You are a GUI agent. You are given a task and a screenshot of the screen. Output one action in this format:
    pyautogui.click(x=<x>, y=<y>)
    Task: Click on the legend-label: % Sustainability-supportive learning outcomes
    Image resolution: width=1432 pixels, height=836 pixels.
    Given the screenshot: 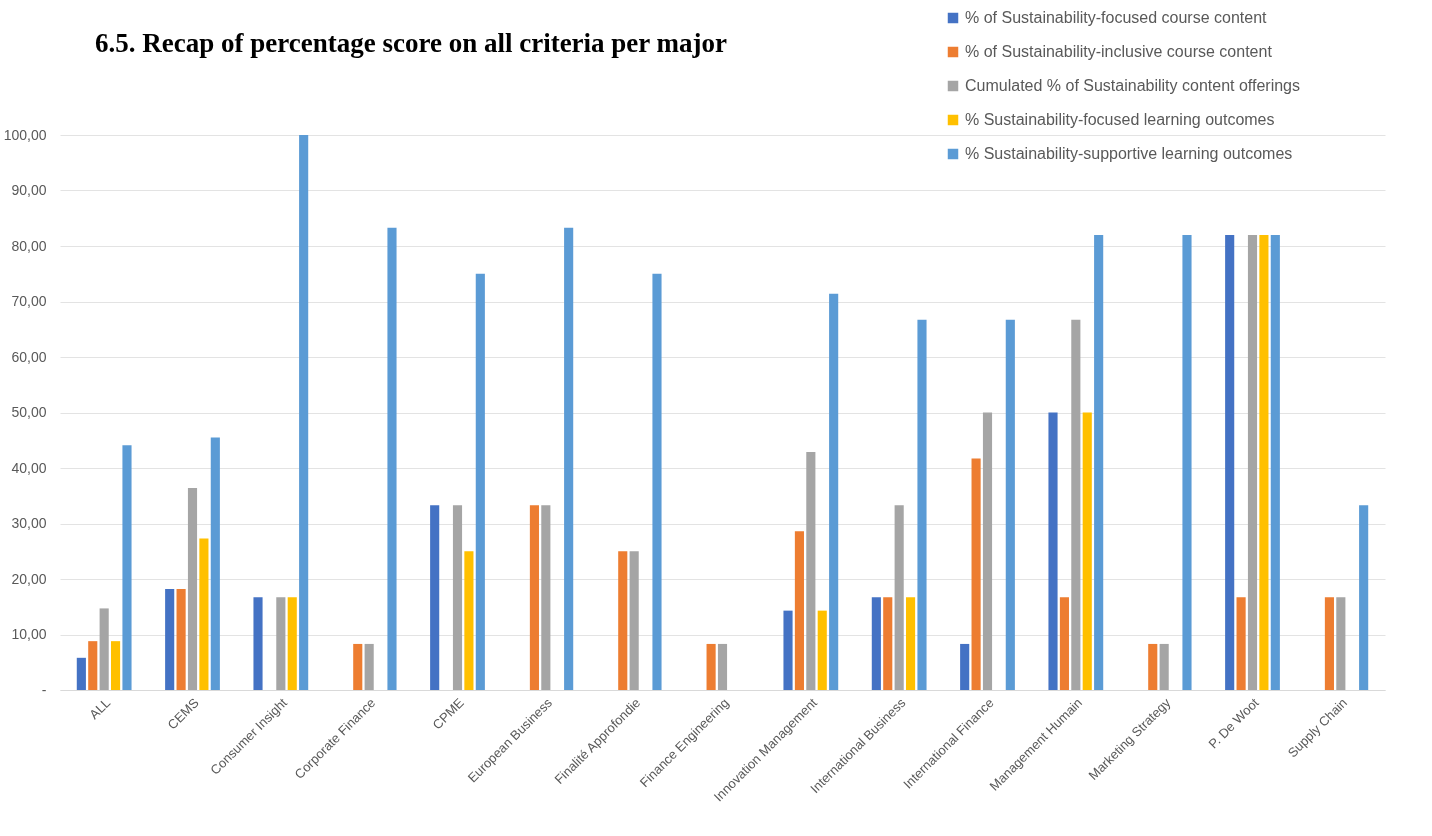 What is the action you would take?
    pyautogui.click(x=1129, y=153)
    